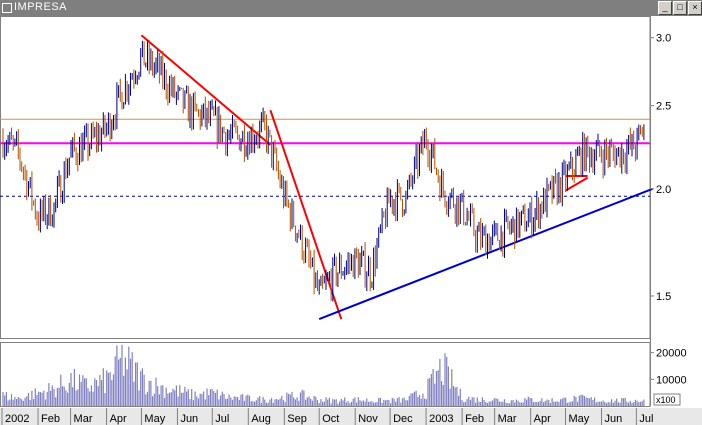  What do you see at coordinates (665, 8) in the screenshot?
I see `minimize-button: _` at bounding box center [665, 8].